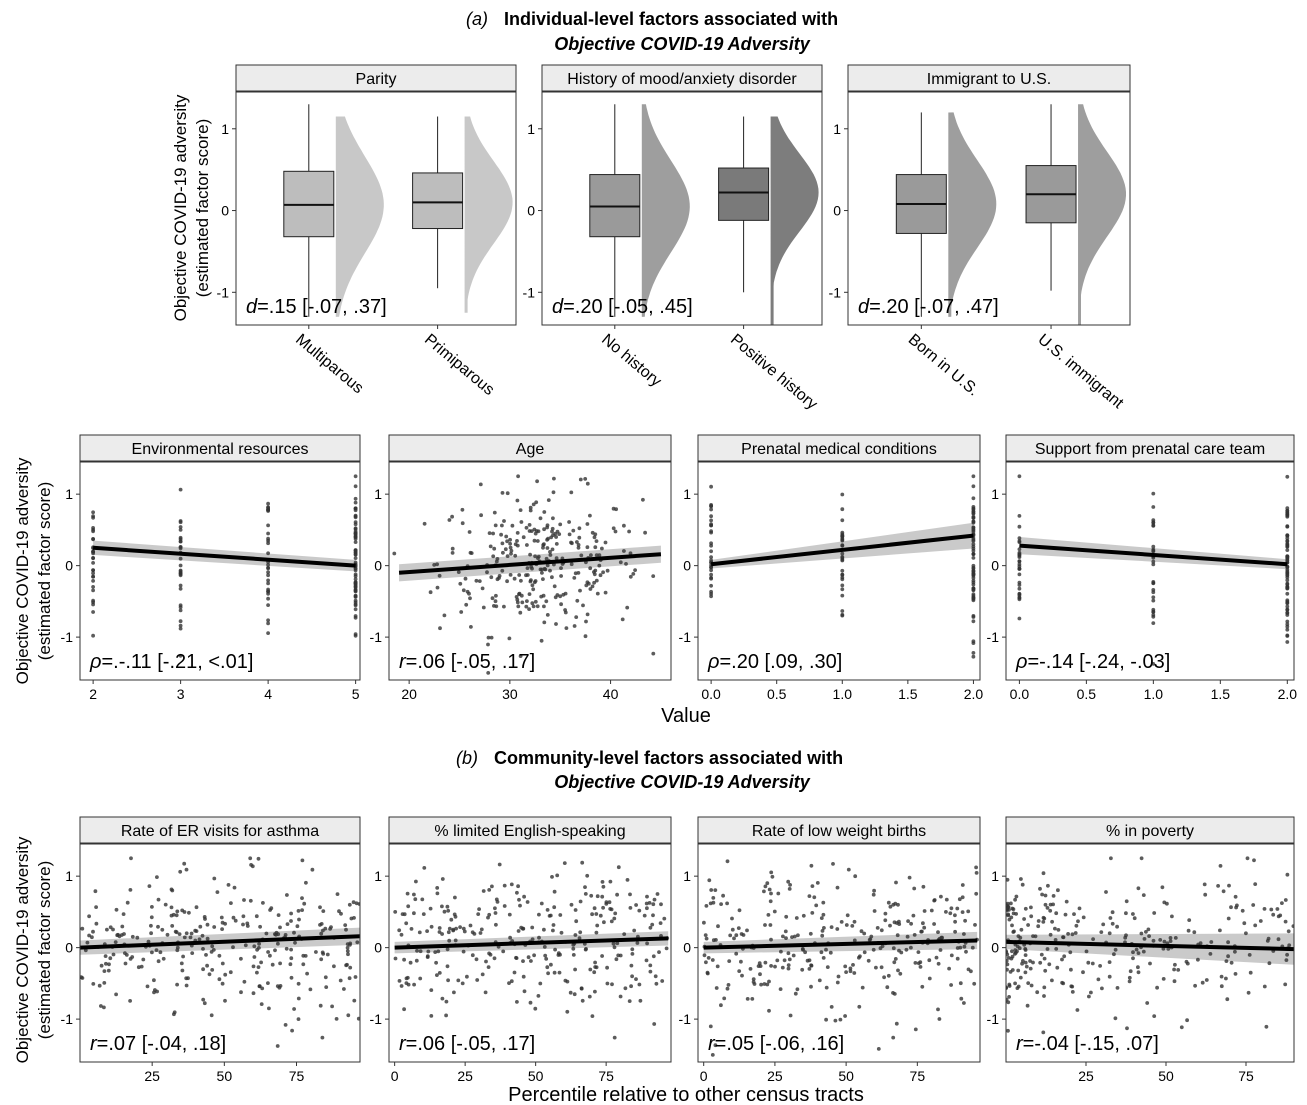  Describe the element at coordinates (297, 1076) in the screenshot. I see `x-tick-label: 75` at that location.